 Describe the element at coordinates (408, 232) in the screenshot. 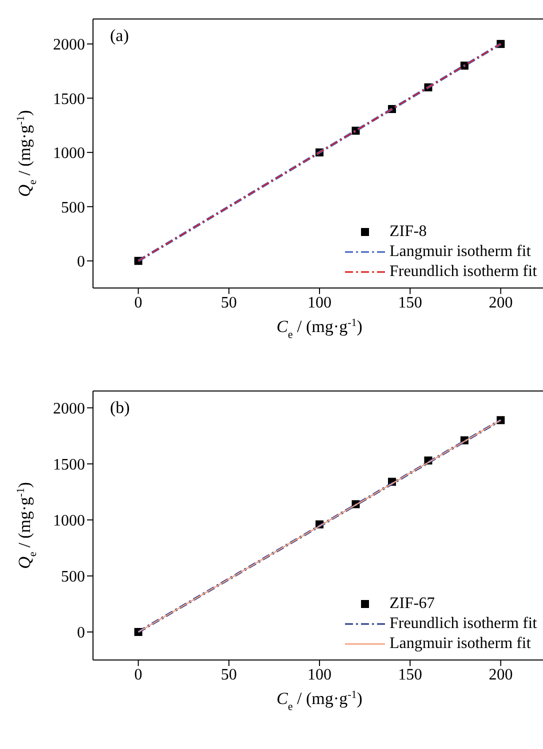

I see `legend-label: ZIF-8` at that location.